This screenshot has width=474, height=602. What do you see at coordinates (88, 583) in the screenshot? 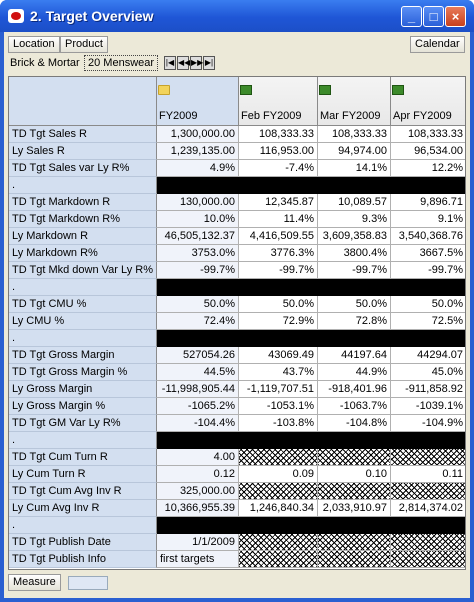
I see `horizontal-scrollbar` at bounding box center [88, 583].